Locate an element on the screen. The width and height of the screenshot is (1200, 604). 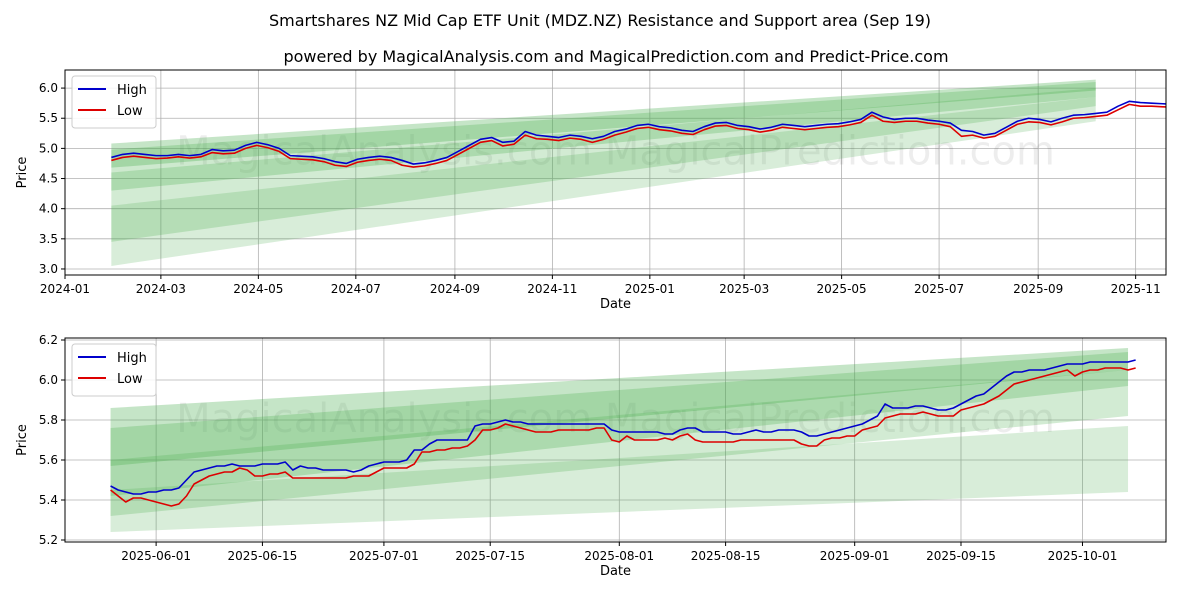
x-tick-label: 2025-09-15 is located at coordinates (961, 556).